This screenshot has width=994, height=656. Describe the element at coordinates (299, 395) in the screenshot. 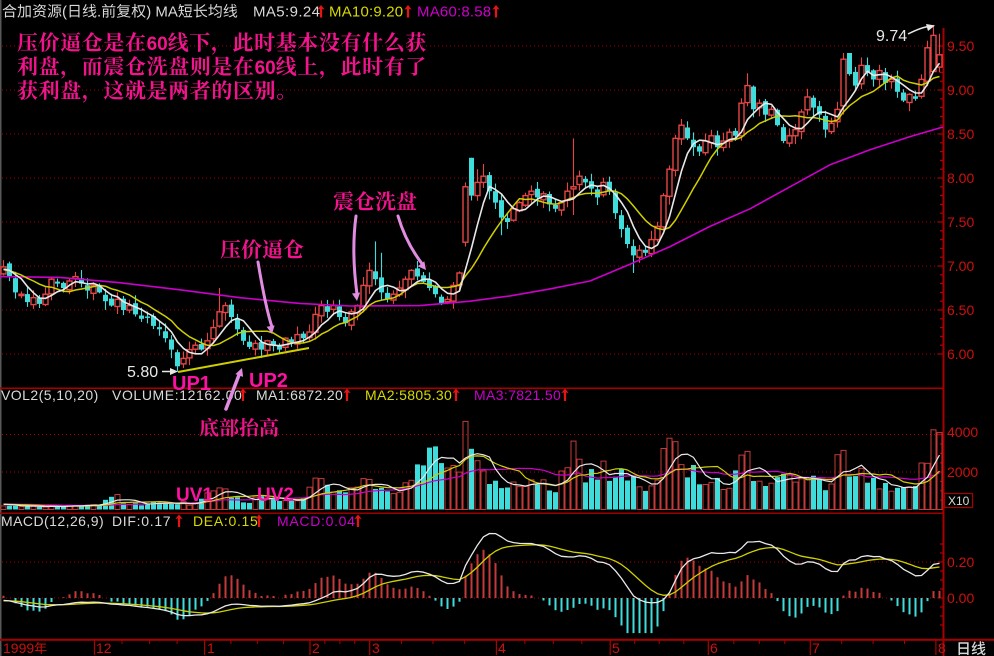

I see `svg-text: MA1:6872.20` at that location.